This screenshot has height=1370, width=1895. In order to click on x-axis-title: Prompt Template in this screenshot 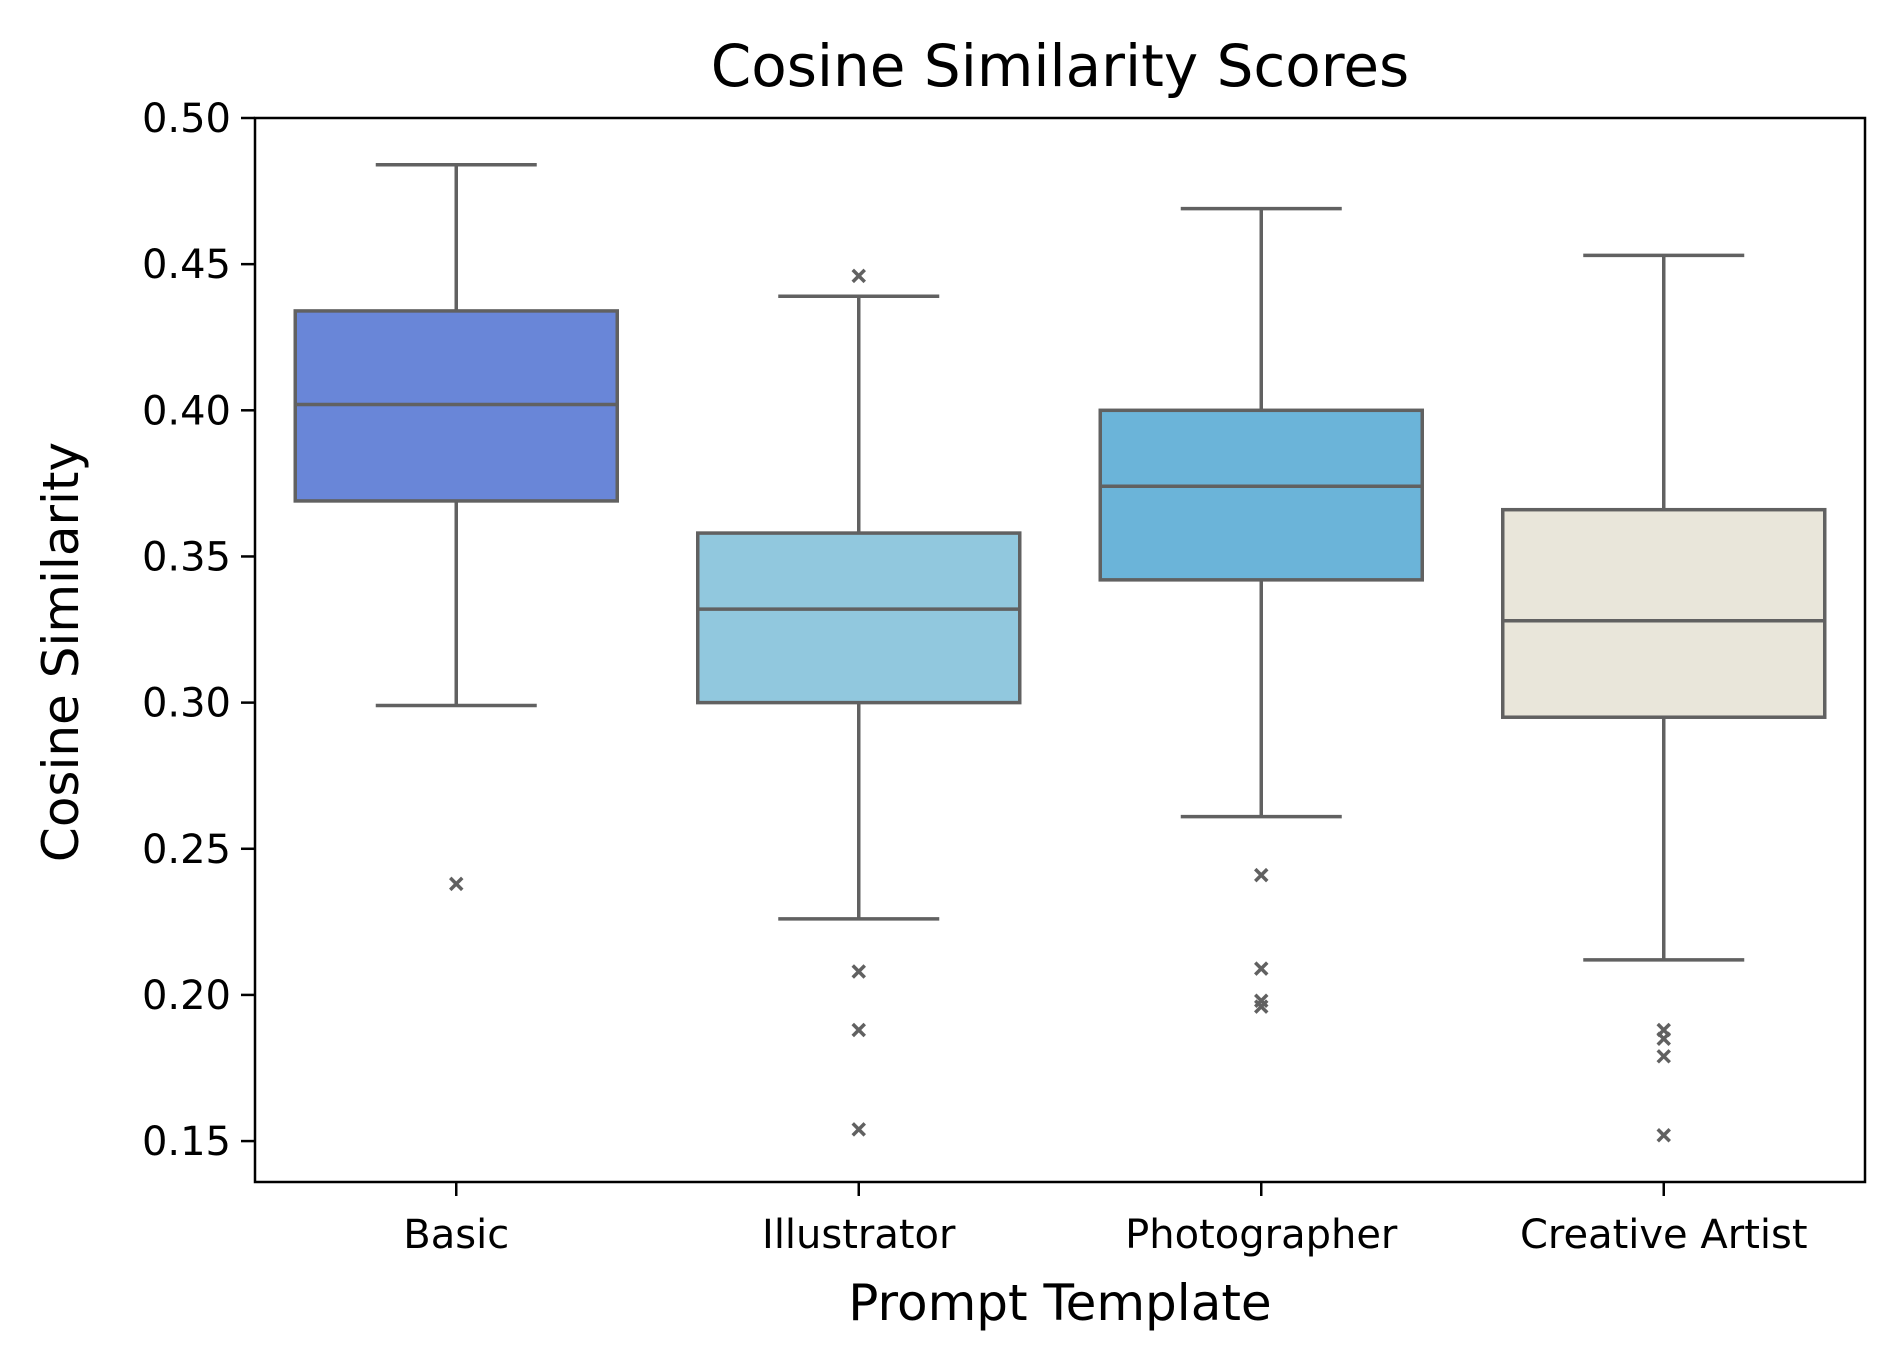, I will do `click(1059, 1303)`.